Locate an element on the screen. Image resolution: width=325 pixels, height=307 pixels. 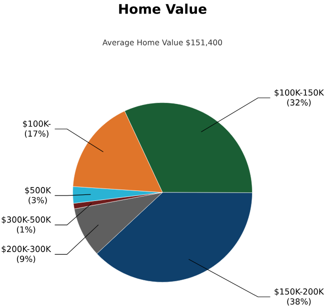
data-label: (32%) is located at coordinates (299, 103).